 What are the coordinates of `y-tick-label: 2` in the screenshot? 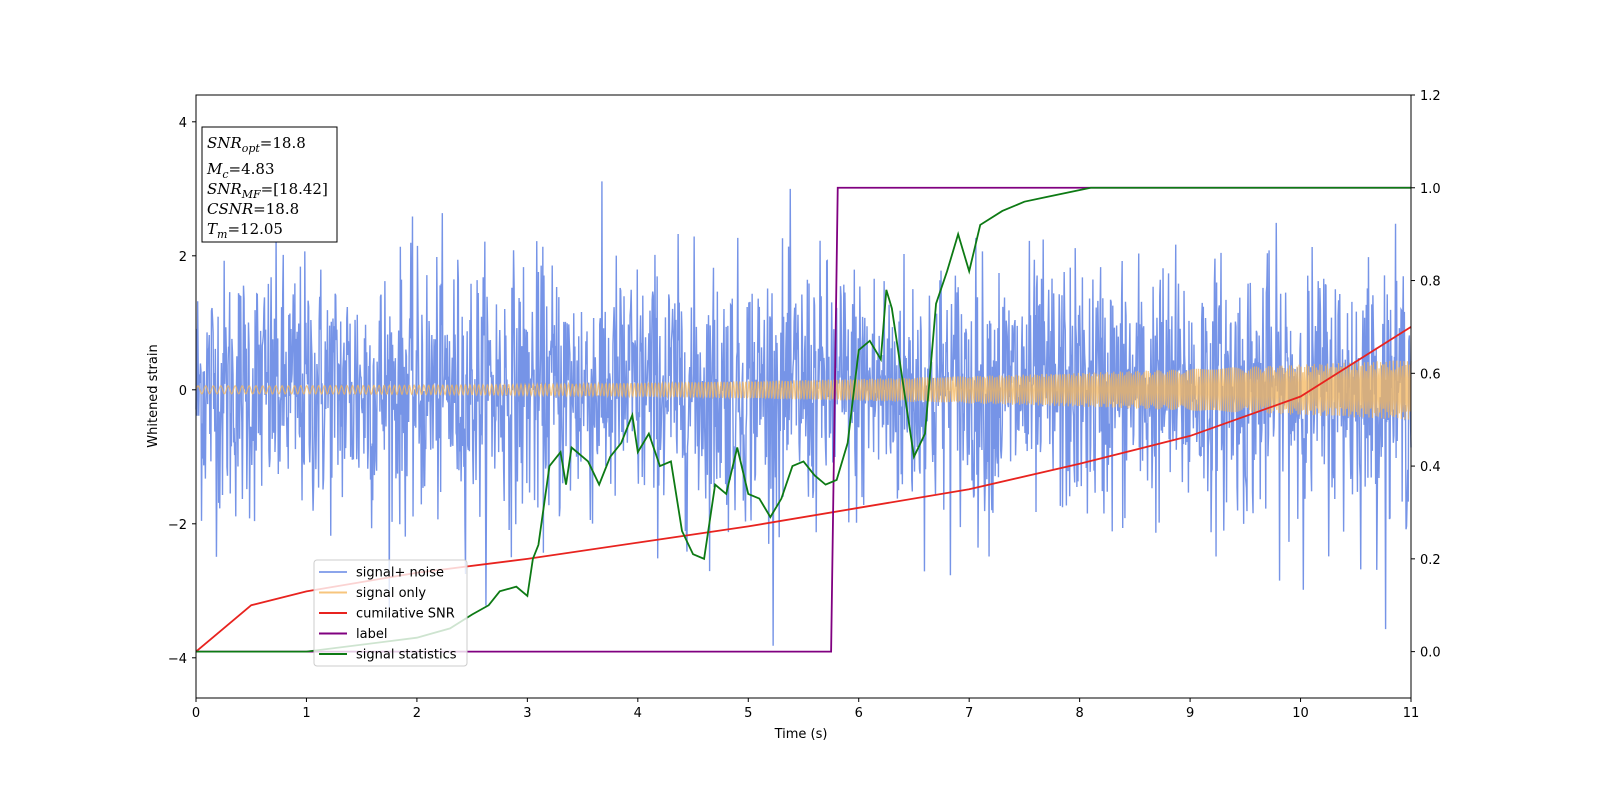 It's located at (183, 257).